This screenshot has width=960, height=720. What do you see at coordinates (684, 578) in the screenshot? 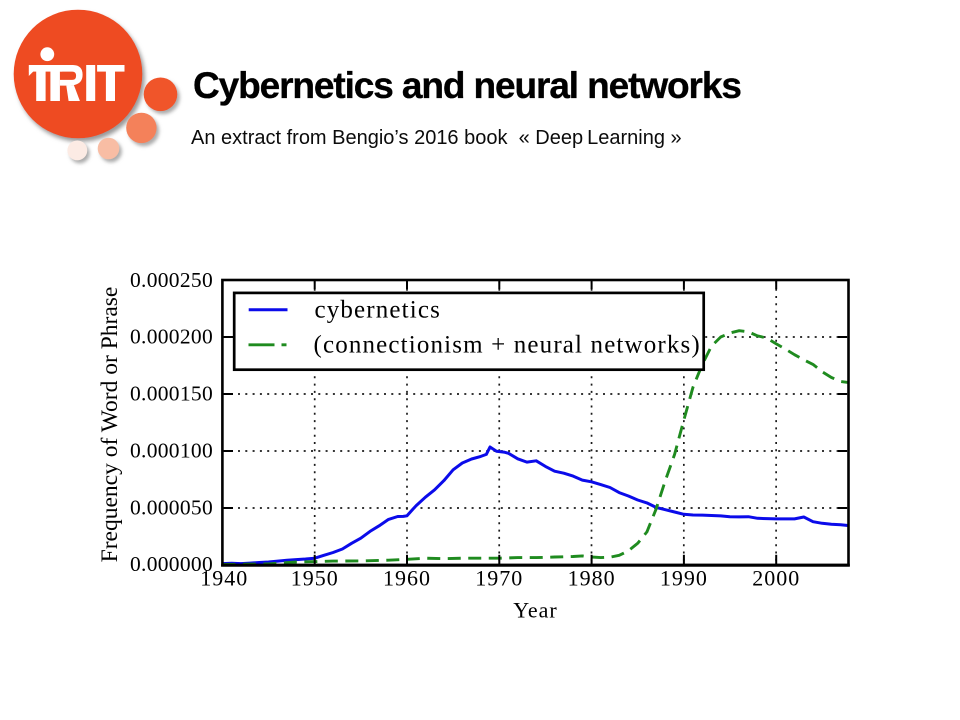
I see `svg-text: 1990` at bounding box center [684, 578].